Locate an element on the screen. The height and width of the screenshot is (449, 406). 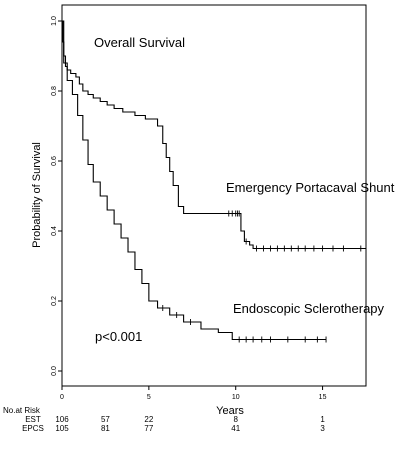
y-tick-label: 0.0 is located at coordinates (54, 371).